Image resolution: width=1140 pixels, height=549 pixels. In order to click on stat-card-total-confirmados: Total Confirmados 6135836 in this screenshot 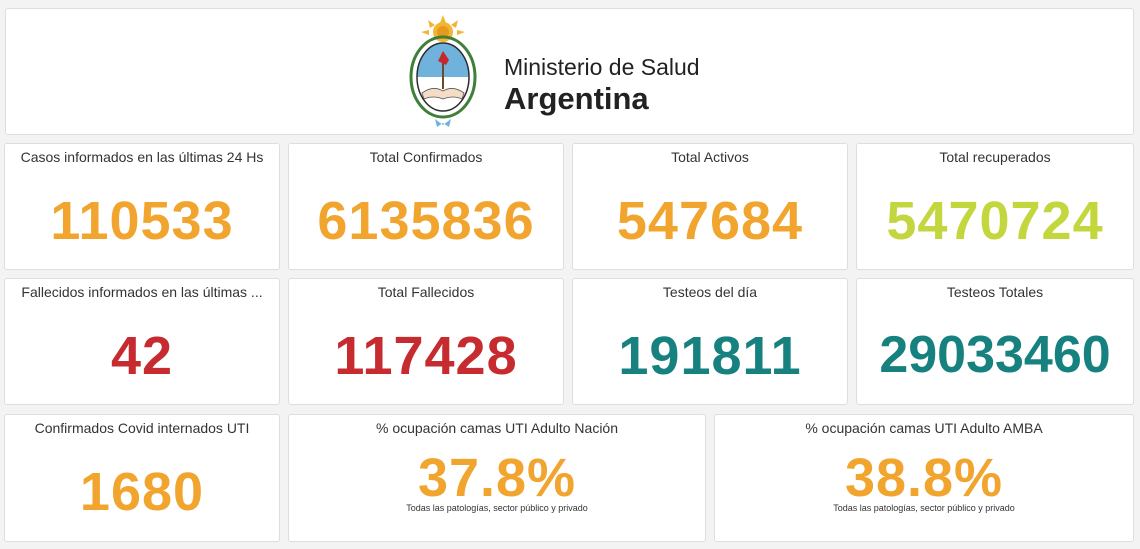, I will do `click(426, 206)`.